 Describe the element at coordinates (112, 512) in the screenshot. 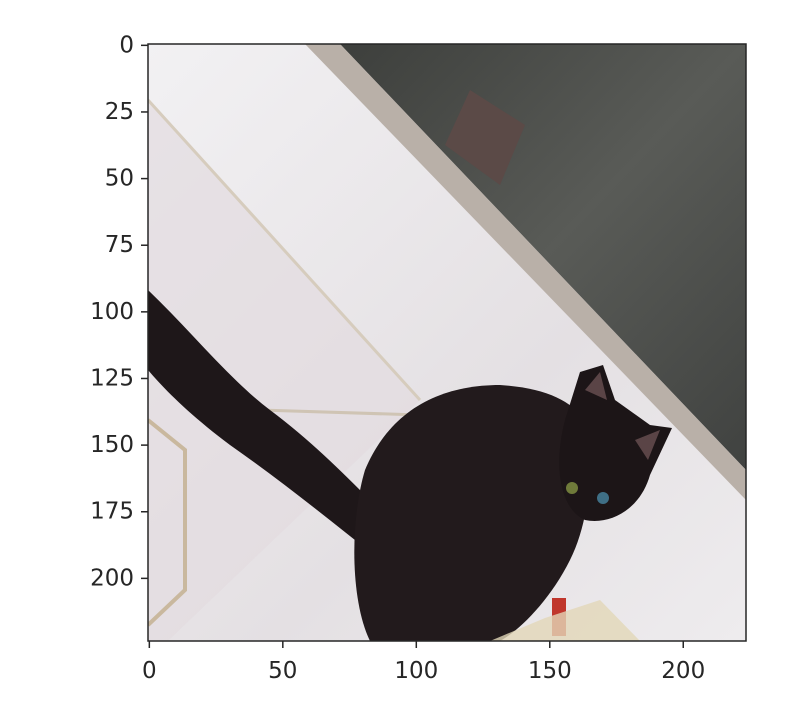

I see `y-tick-label: 175` at that location.